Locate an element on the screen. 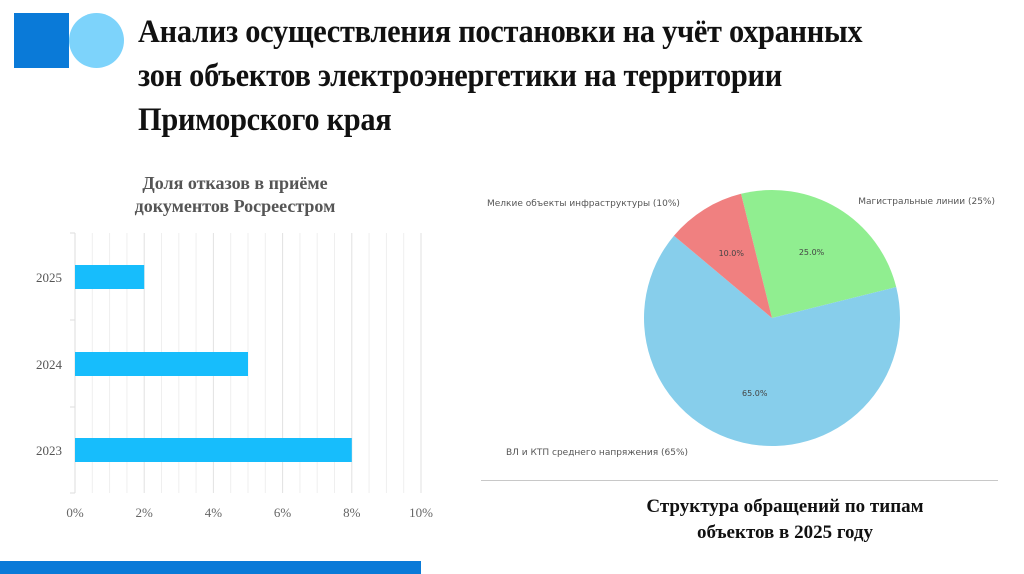  pie-value-label: 10.0% is located at coordinates (732, 253).